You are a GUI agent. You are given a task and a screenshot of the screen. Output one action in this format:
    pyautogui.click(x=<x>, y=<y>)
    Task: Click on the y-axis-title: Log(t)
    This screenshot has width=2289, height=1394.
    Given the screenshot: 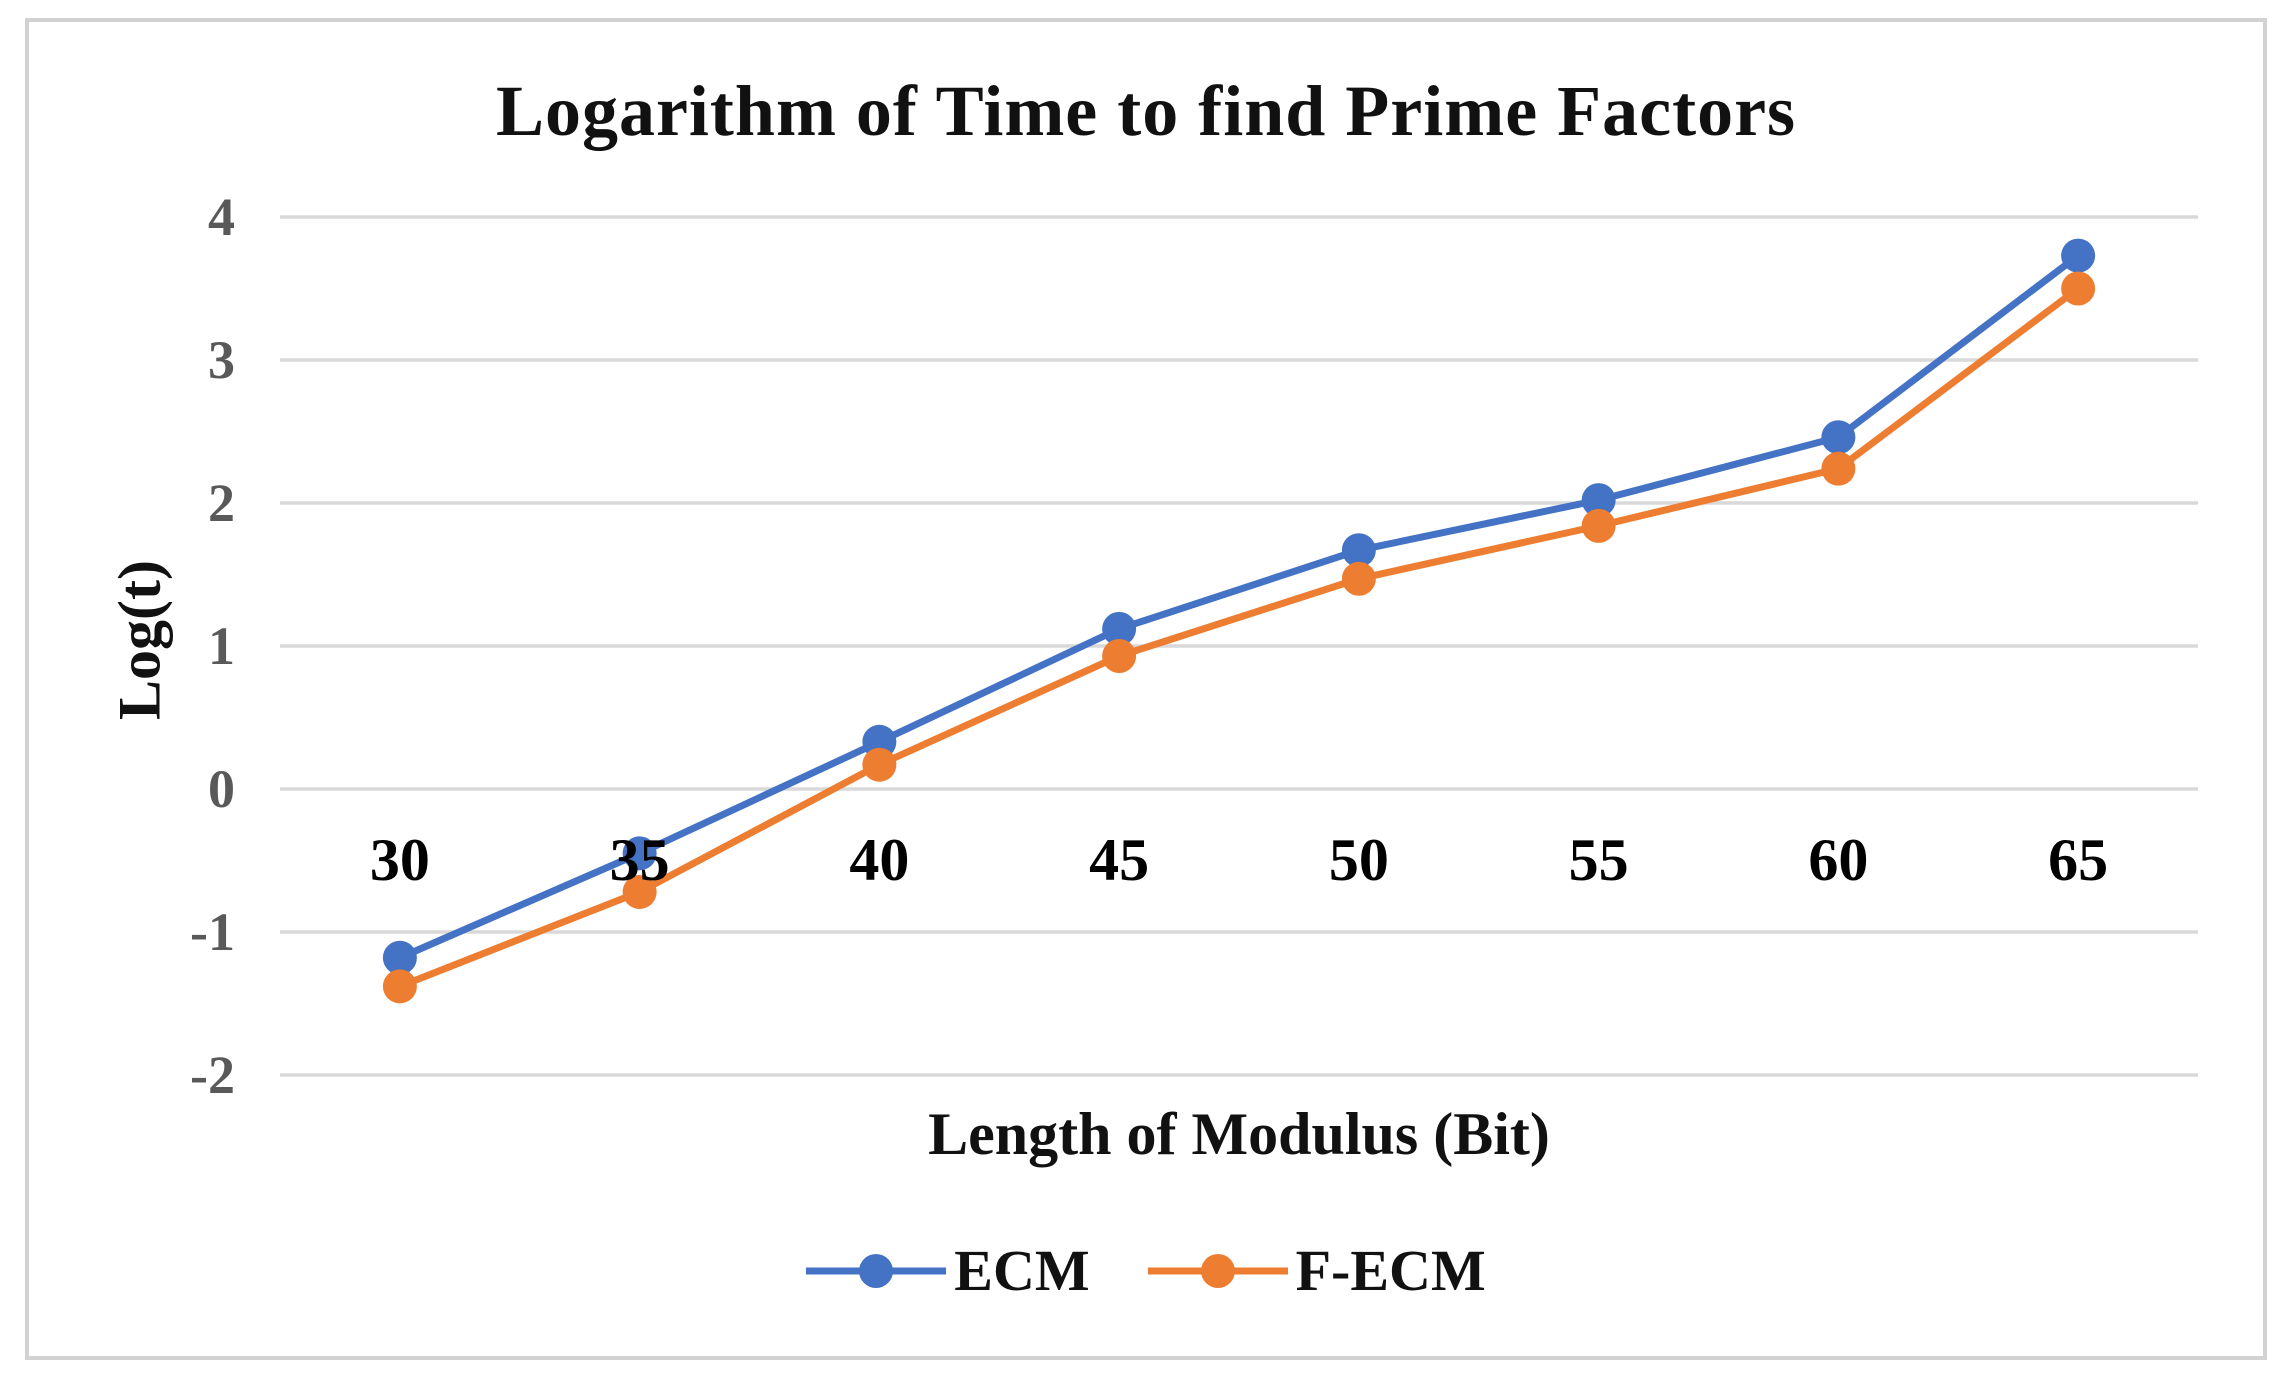 What is the action you would take?
    pyautogui.click(x=139, y=640)
    